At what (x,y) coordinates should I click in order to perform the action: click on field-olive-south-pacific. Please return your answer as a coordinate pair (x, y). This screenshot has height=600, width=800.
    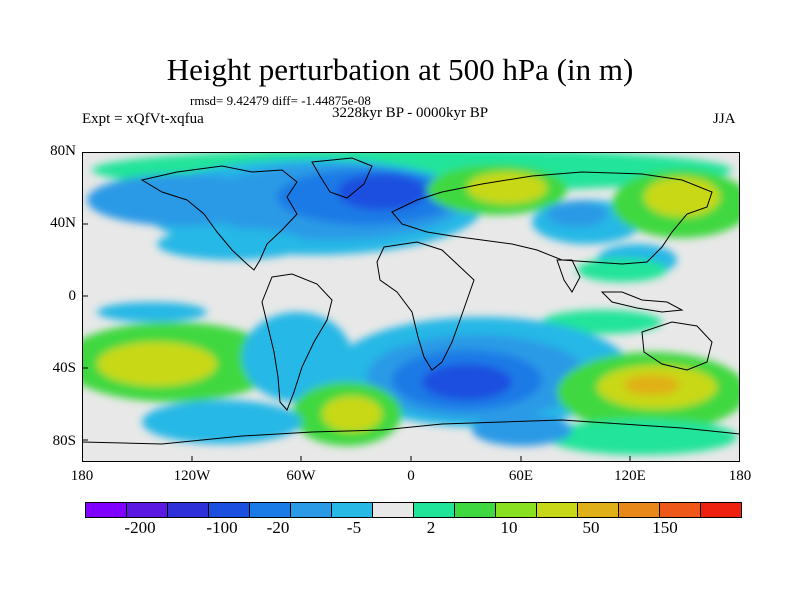
    Looking at the image, I should click on (157, 364).